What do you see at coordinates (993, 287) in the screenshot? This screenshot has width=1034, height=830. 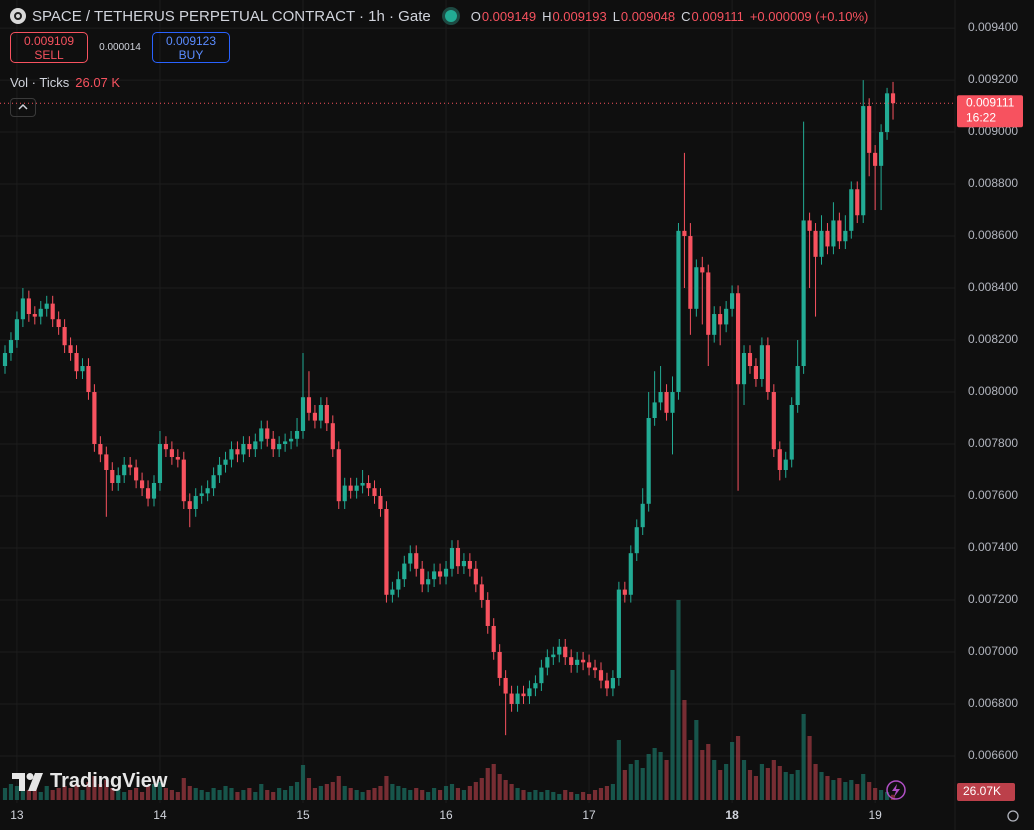 I see `y-tick-label: 0.008400` at bounding box center [993, 287].